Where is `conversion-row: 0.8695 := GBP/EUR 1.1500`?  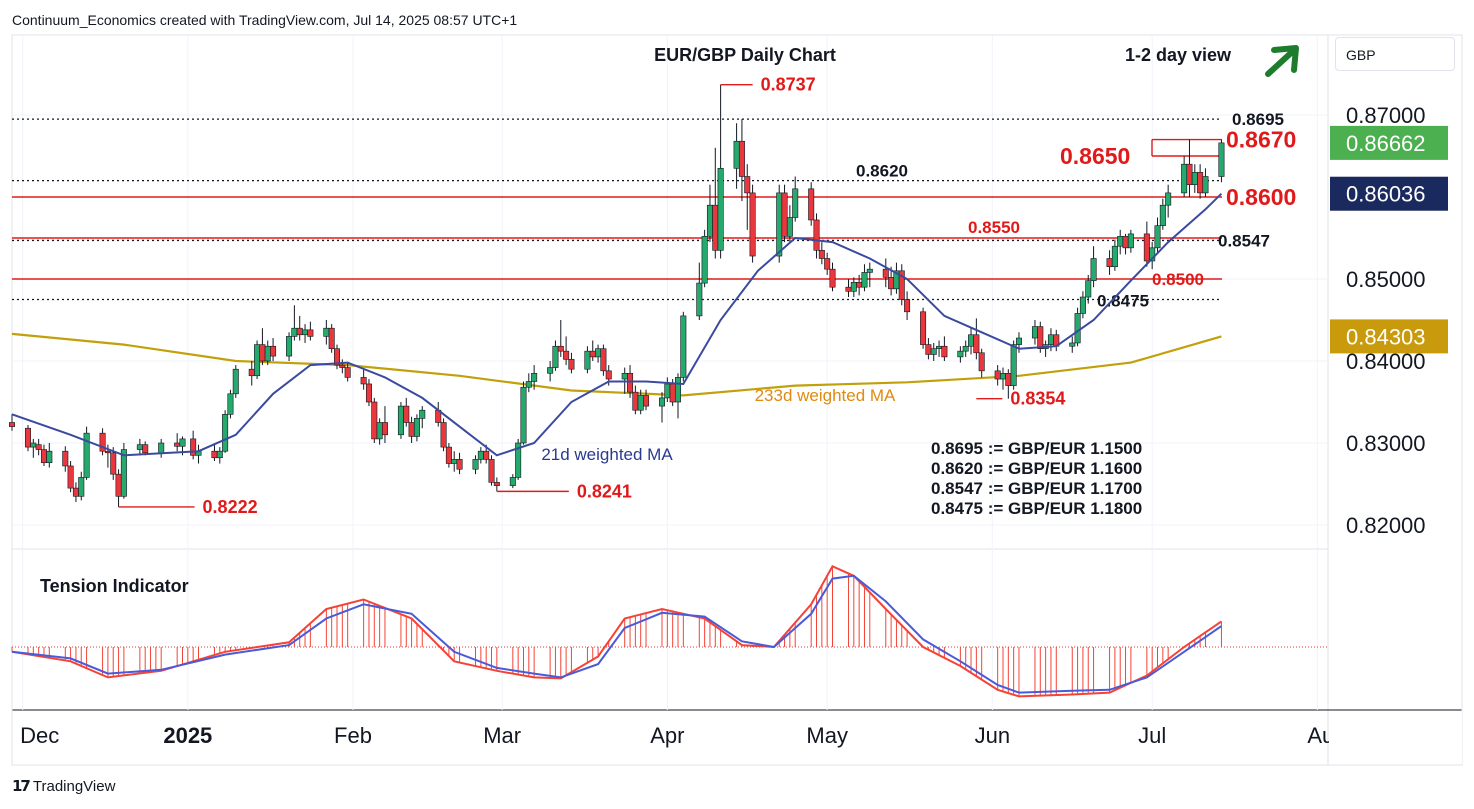 conversion-row: 0.8695 := GBP/EUR 1.1500 is located at coordinates (1036, 448).